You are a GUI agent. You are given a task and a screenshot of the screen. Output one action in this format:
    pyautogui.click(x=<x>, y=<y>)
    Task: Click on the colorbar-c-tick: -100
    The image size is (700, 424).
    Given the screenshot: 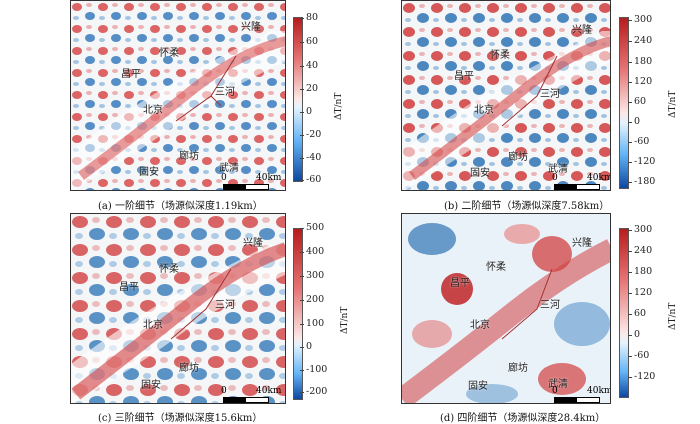 What is the action you would take?
    pyautogui.click(x=313, y=369)
    